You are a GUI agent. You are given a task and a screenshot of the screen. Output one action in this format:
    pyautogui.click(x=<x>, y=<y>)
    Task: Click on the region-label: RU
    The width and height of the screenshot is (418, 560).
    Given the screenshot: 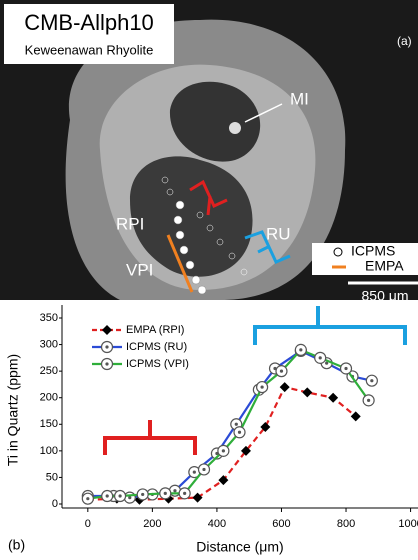 What is the action you would take?
    pyautogui.click(x=278, y=233)
    